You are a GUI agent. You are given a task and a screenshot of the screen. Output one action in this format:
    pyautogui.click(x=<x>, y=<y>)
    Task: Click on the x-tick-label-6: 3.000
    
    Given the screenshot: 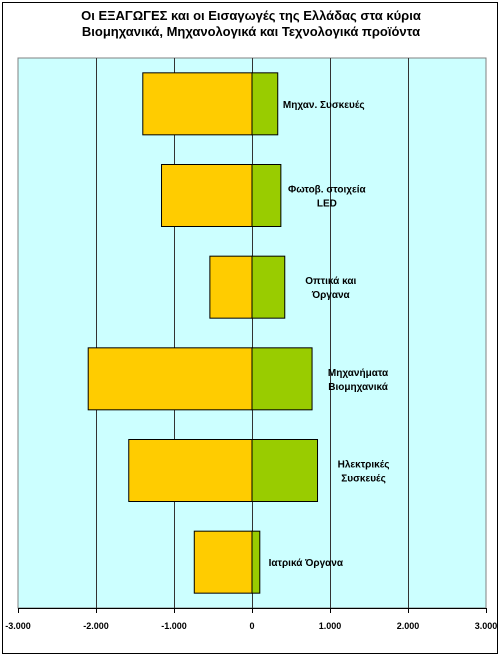 What is the action you would take?
    pyautogui.click(x=486, y=626)
    